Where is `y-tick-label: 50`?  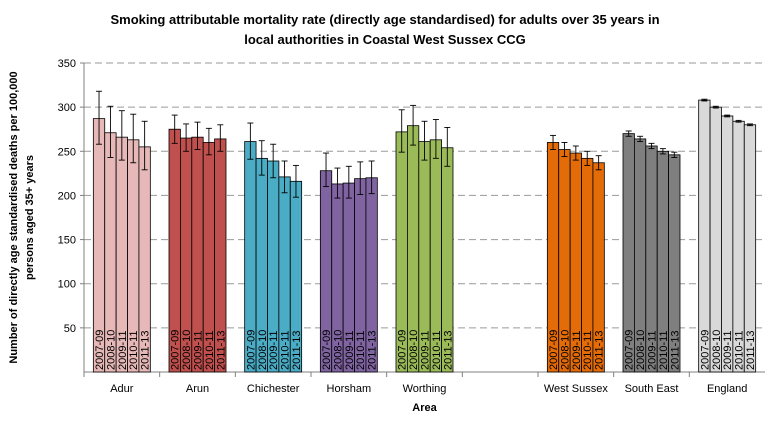
y-tick-label: 50 is located at coordinates (70, 329).